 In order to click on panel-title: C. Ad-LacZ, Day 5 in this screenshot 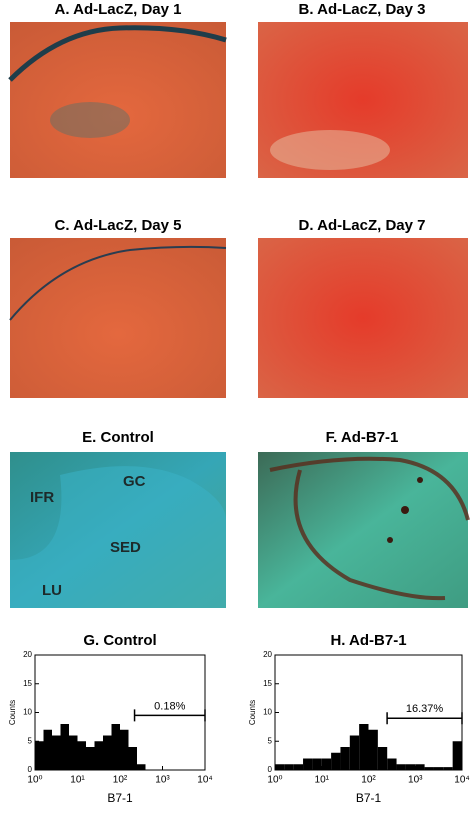, I will do `click(118, 225)`.